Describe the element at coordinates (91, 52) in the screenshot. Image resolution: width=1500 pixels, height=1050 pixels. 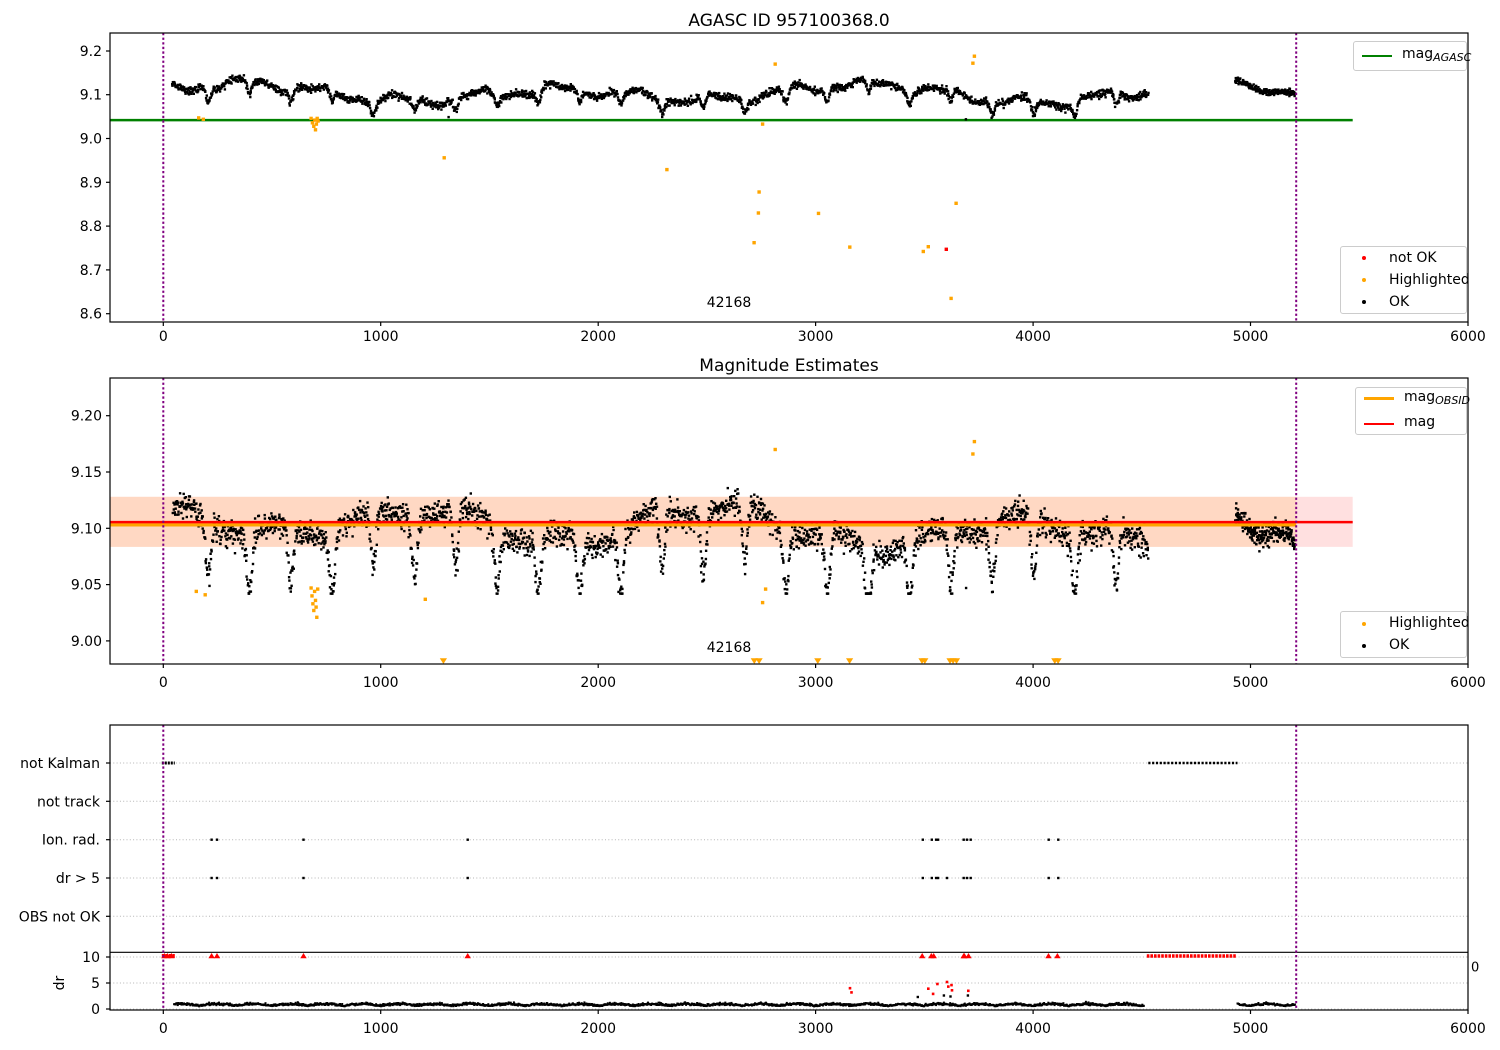
I see `svg-text: 9.2` at that location.